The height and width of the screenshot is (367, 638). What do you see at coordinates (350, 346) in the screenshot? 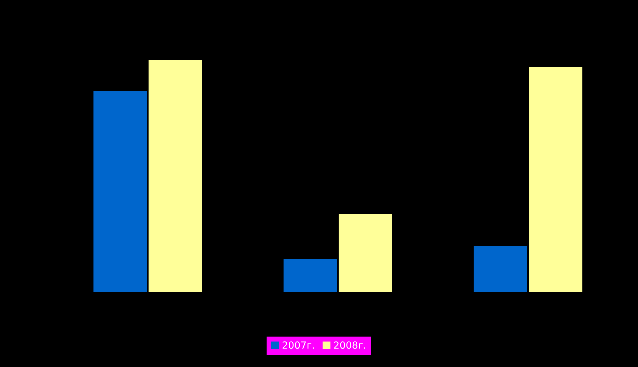
I see `legend-label: 2008г.` at bounding box center [350, 346].